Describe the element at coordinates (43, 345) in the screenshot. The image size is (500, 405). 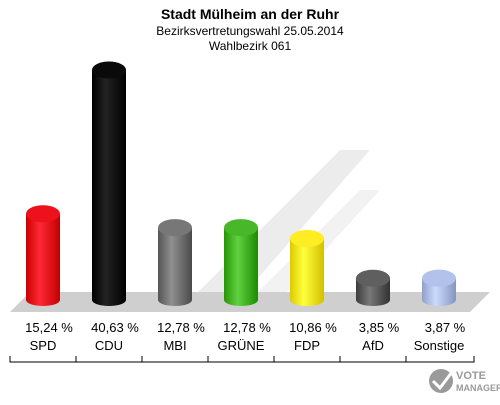
I see `category-label: SPD` at that location.